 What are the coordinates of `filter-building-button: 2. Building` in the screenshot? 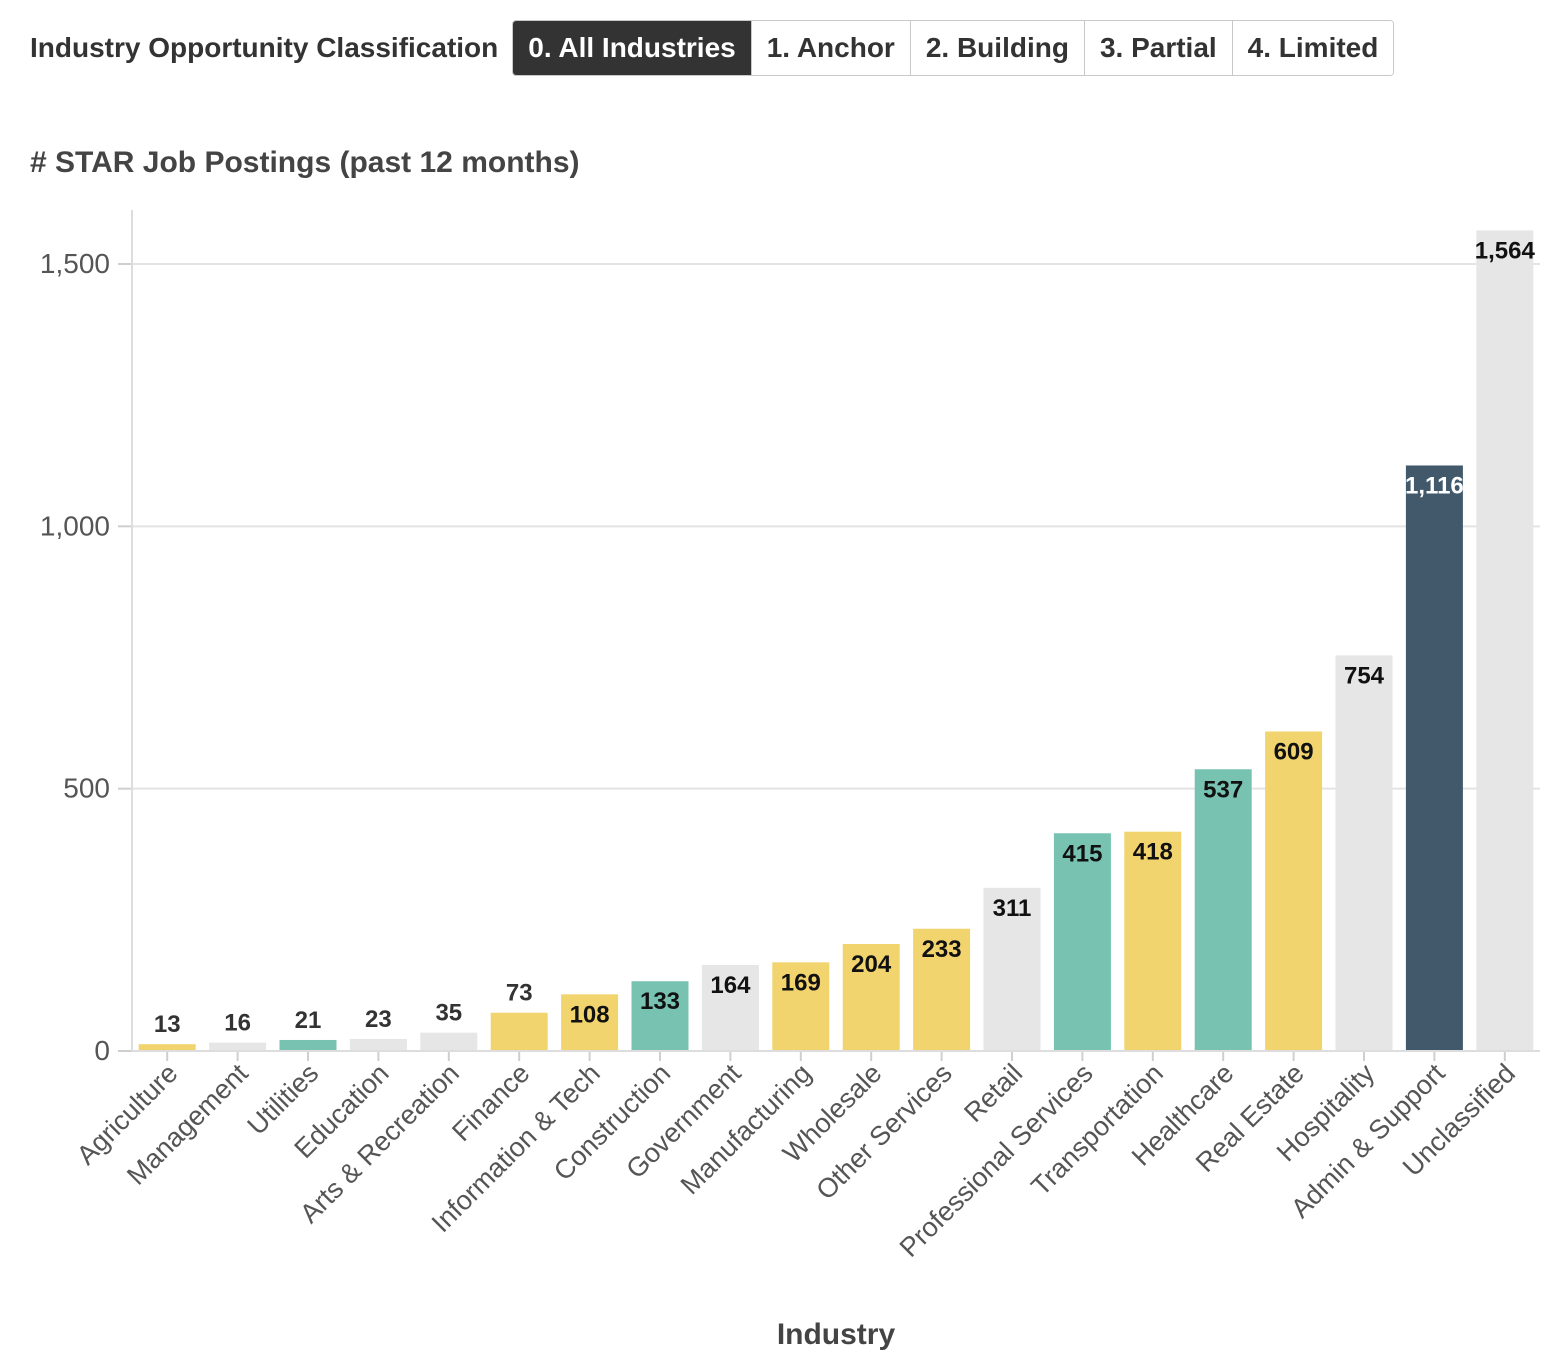 It's located at (997, 48).